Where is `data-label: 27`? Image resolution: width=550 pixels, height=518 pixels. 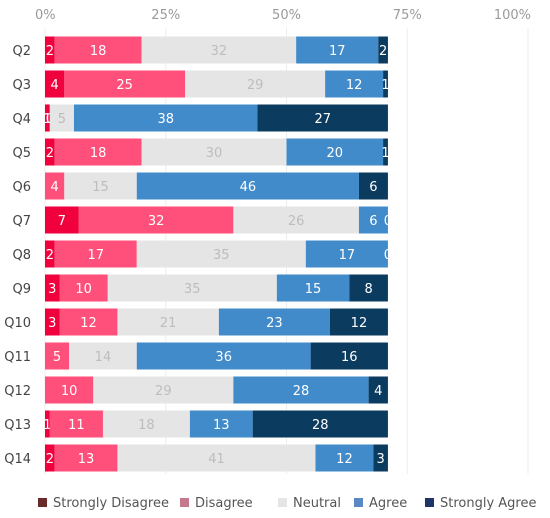 data-label: 27 is located at coordinates (322, 119).